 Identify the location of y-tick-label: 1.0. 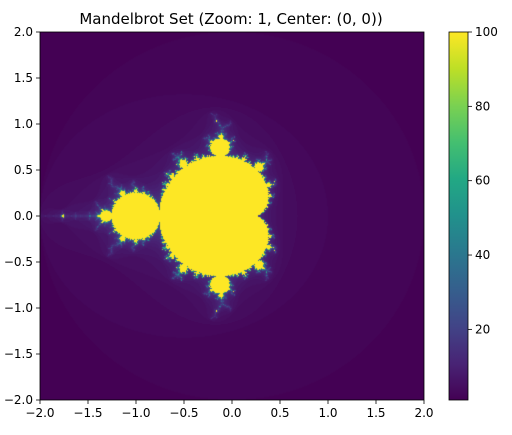
(23, 124).